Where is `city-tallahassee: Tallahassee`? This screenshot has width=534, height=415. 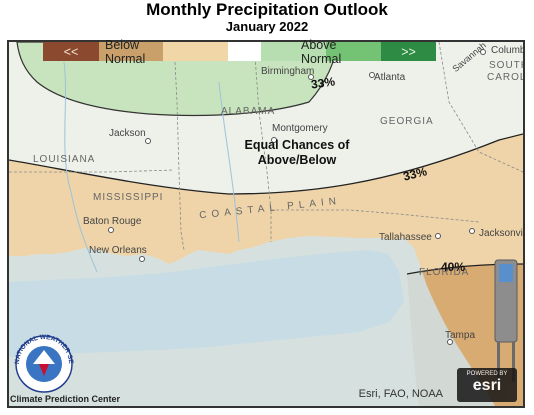
city-tallahassee: Tallahassee is located at coordinates (405, 237).